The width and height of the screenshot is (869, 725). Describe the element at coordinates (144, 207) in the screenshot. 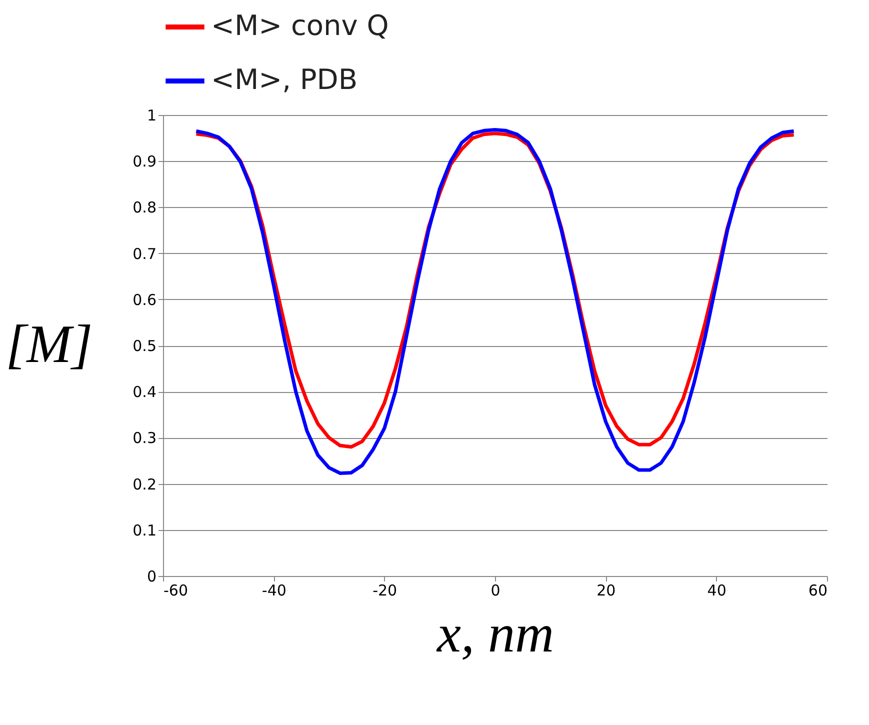

I see `y-tick-label: 0.8` at that location.